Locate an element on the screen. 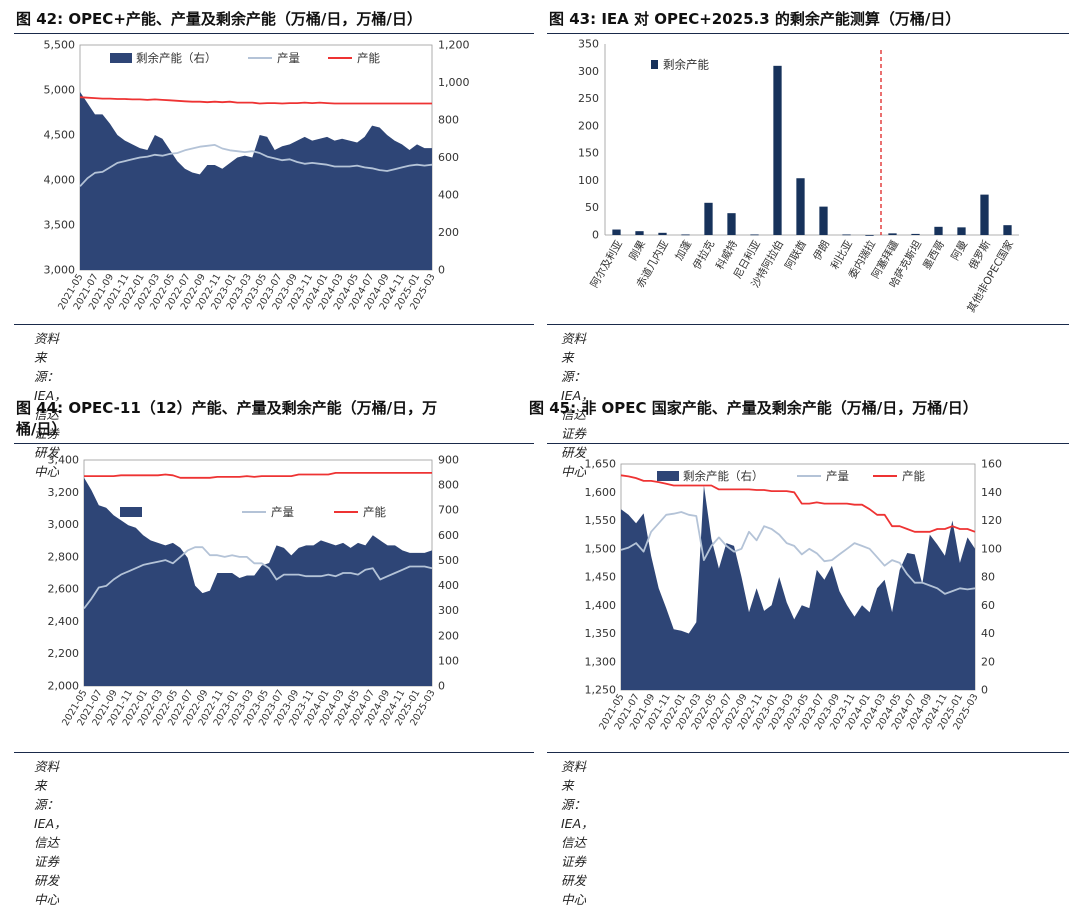 This screenshot has width=1080, height=908. x-category-label: 阿联酋 is located at coordinates (795, 255).